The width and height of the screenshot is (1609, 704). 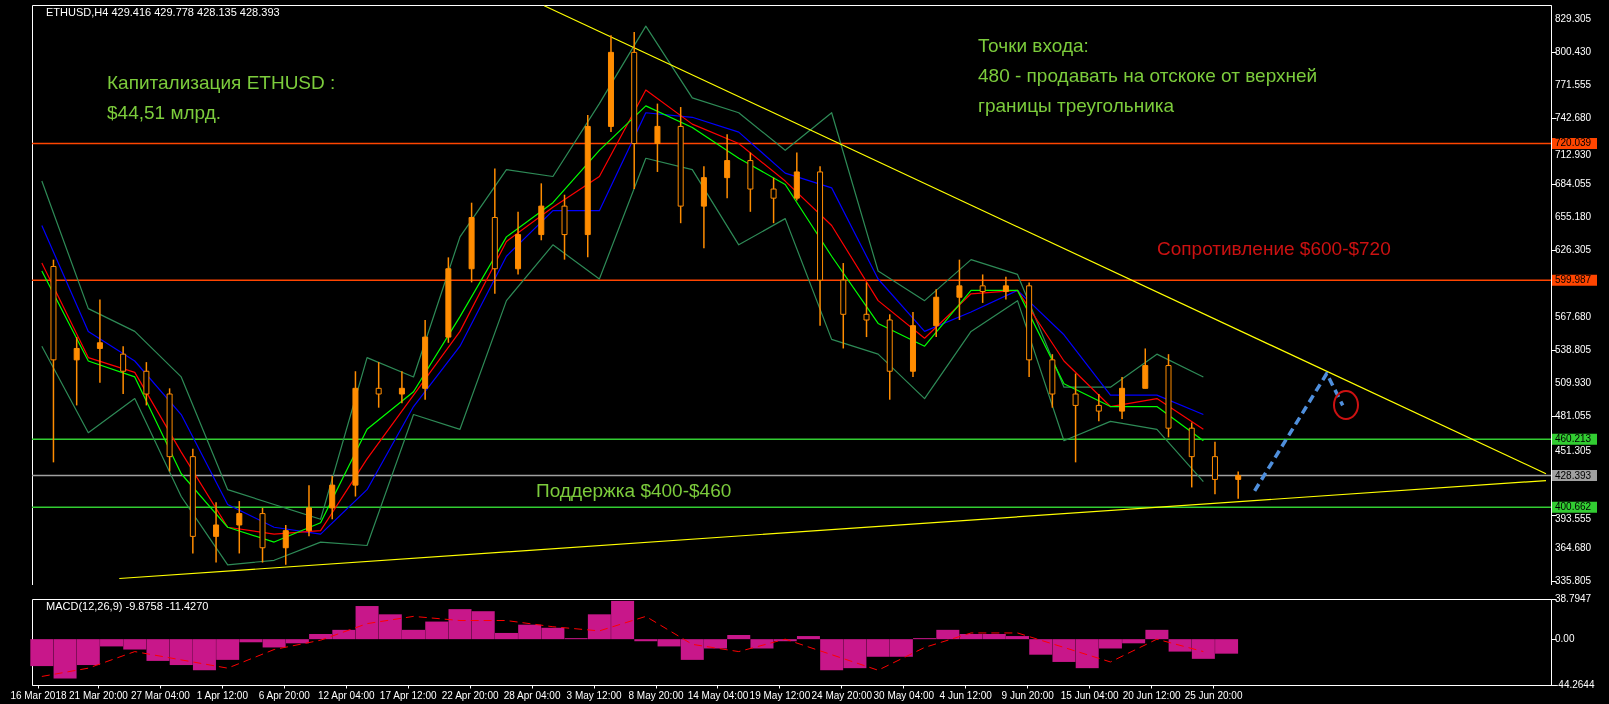 What do you see at coordinates (718, 695) in the screenshot?
I see `x-tick-label: 14 May 04:00` at bounding box center [718, 695].